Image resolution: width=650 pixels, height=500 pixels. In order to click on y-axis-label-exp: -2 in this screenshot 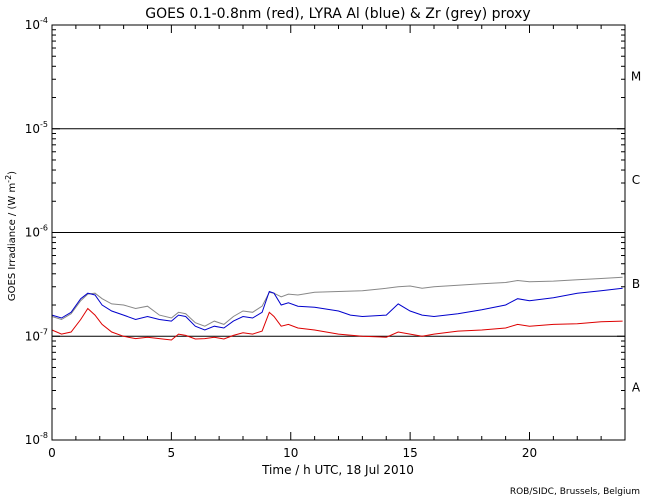, I will do `click(8, 179)`.